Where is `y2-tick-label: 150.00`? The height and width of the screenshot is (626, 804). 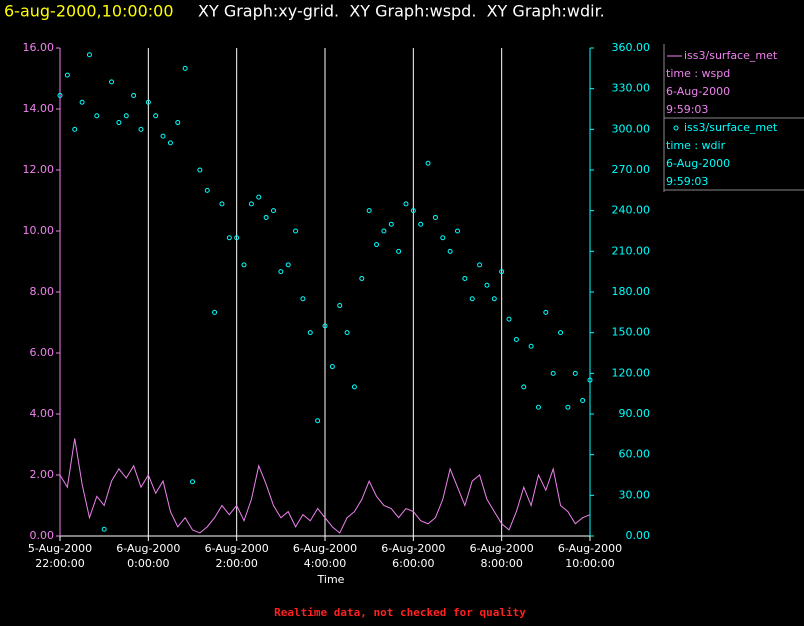
y2-tick-label: 150.00 is located at coordinates (631, 332).